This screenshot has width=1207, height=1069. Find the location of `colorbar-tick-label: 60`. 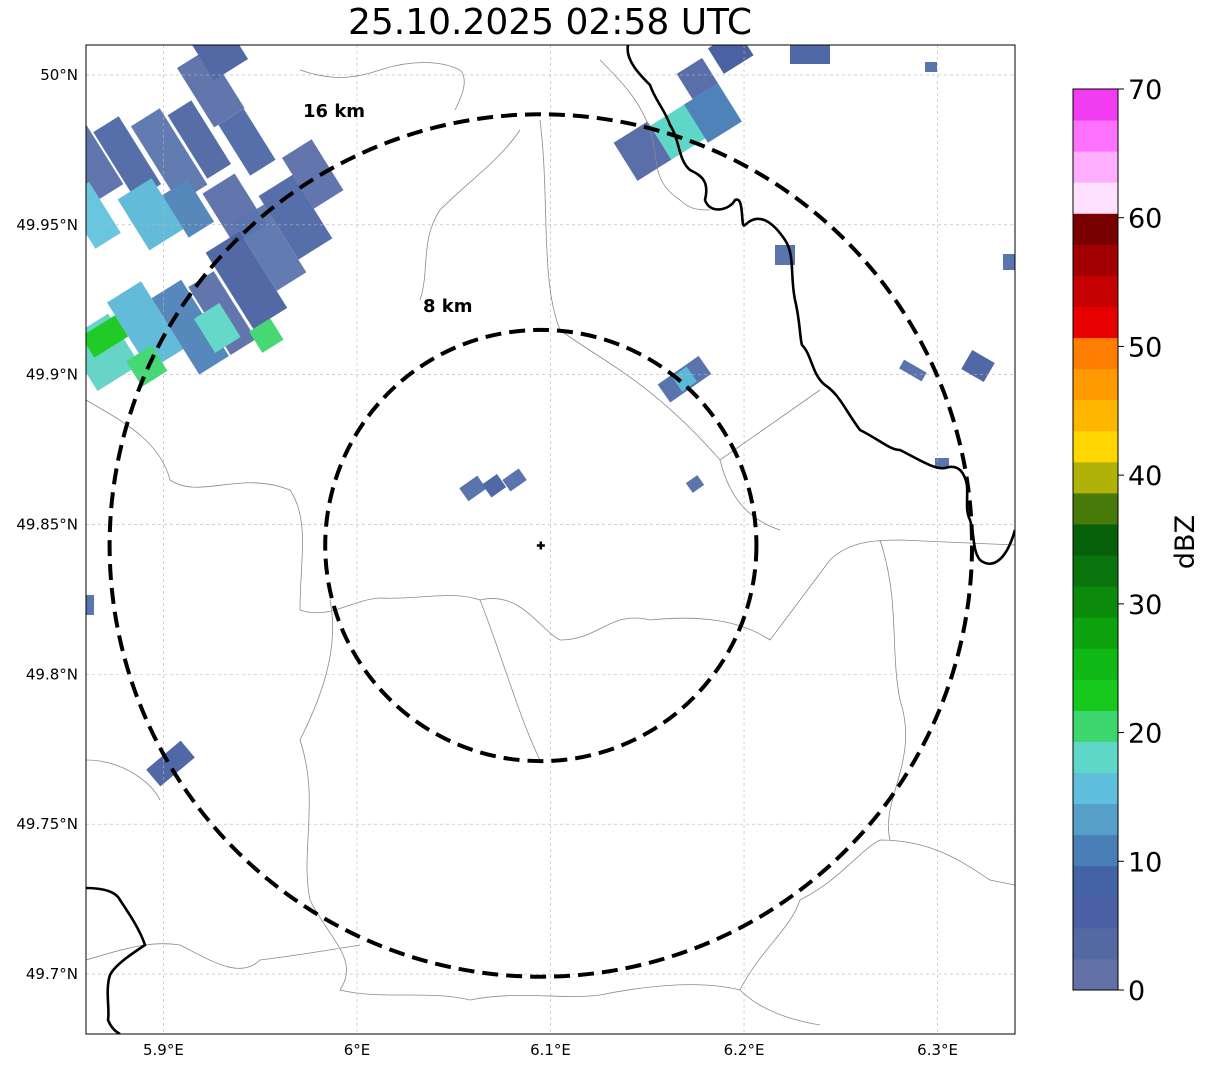

colorbar-tick-label: 60 is located at coordinates (1145, 219).